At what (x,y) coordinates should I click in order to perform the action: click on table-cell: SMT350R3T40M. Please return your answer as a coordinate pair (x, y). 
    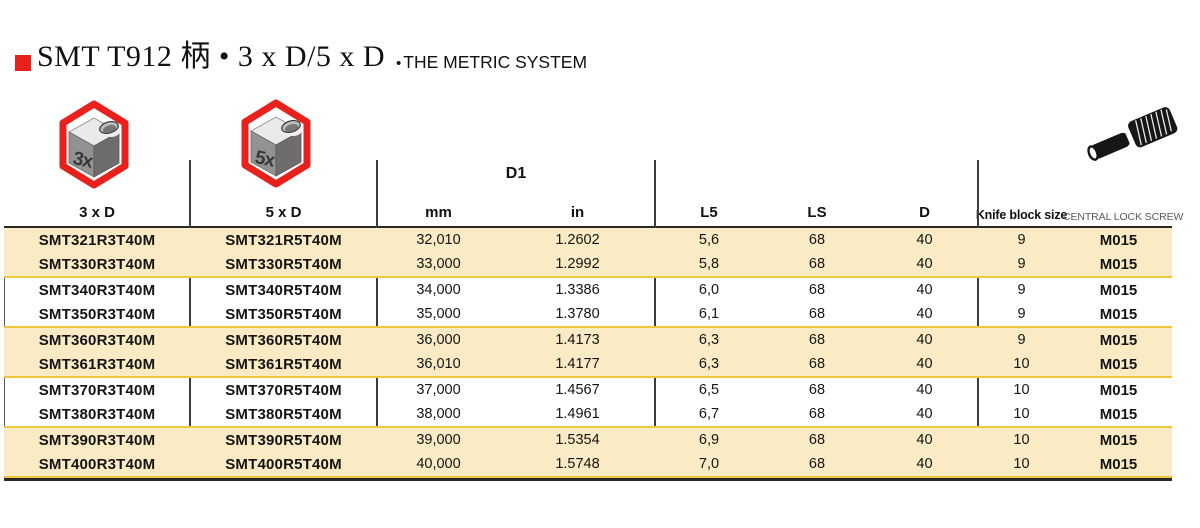
    Looking at the image, I should click on (97, 314).